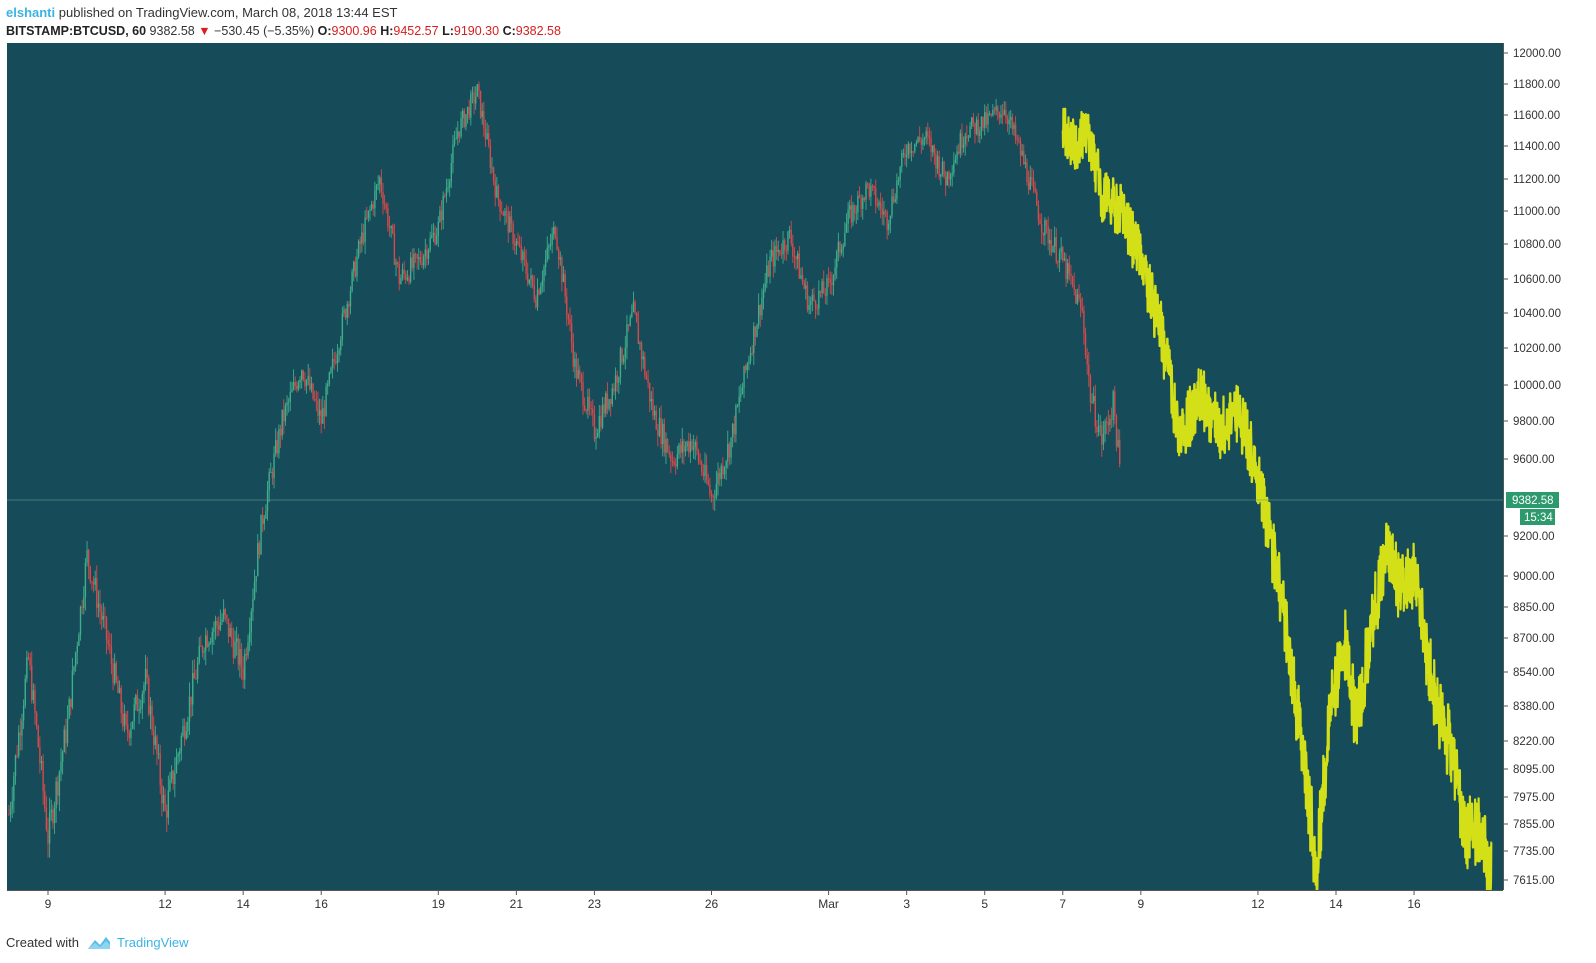 This screenshot has width=1596, height=963. I want to click on author-link: elshanti, so click(31, 12).